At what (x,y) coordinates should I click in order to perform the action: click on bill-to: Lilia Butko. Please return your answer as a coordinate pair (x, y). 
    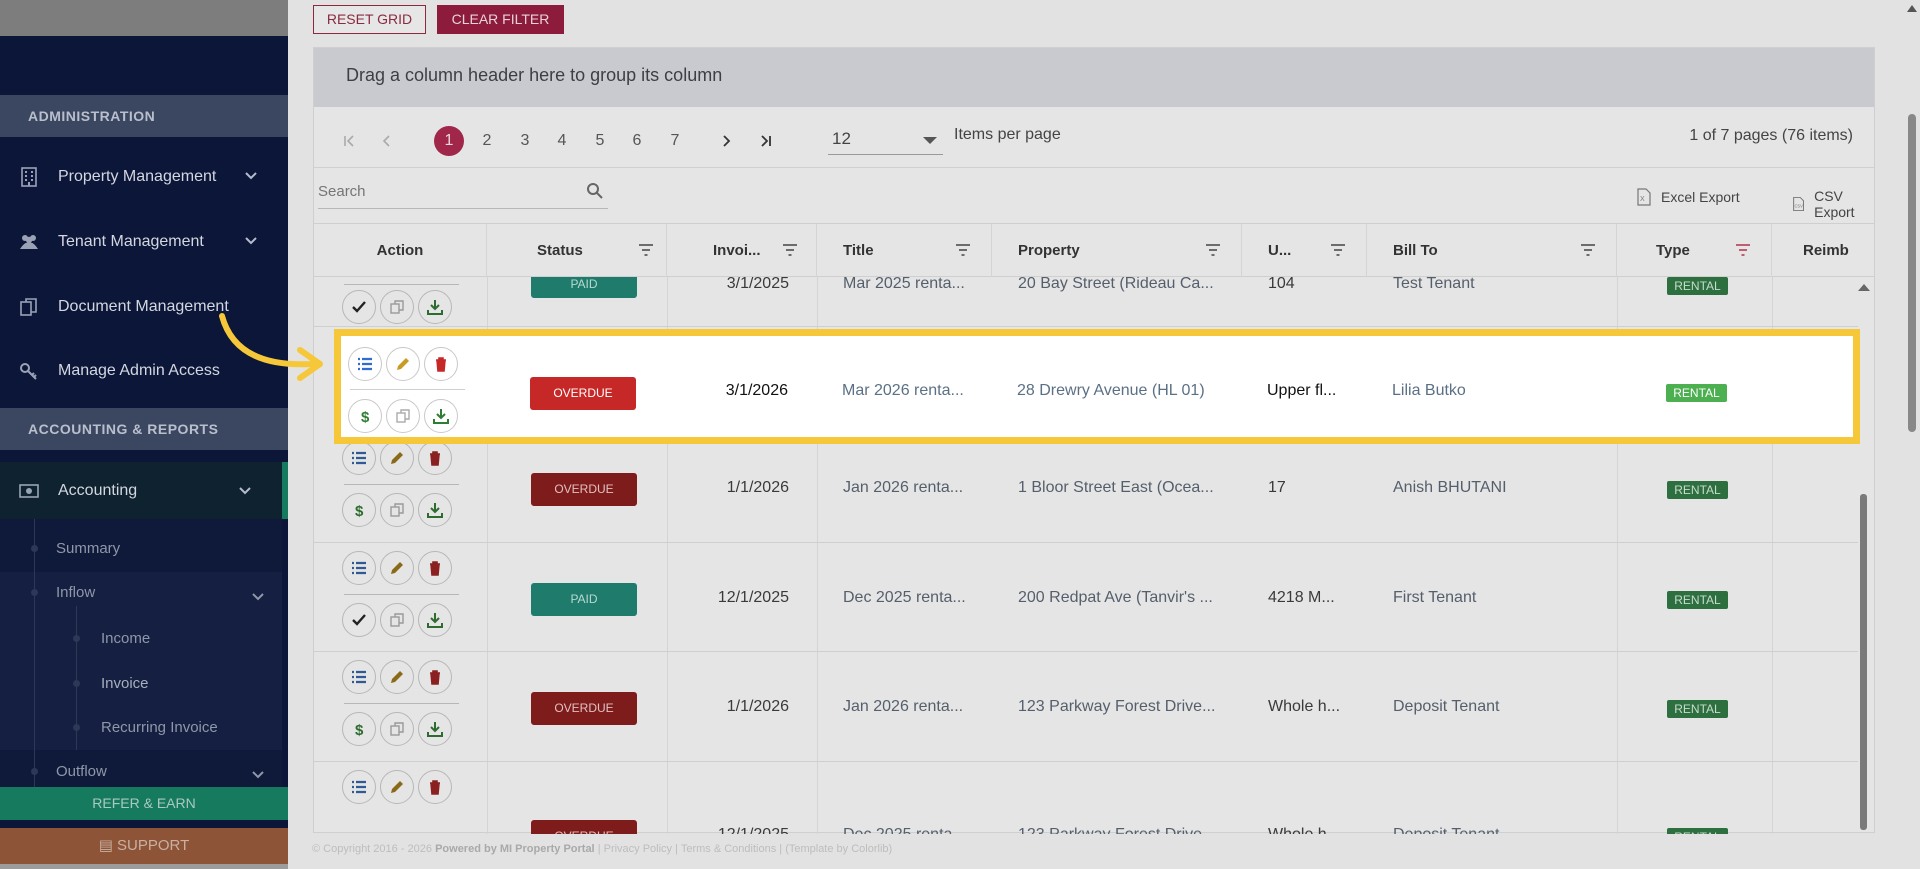
    Looking at the image, I should click on (1429, 390).